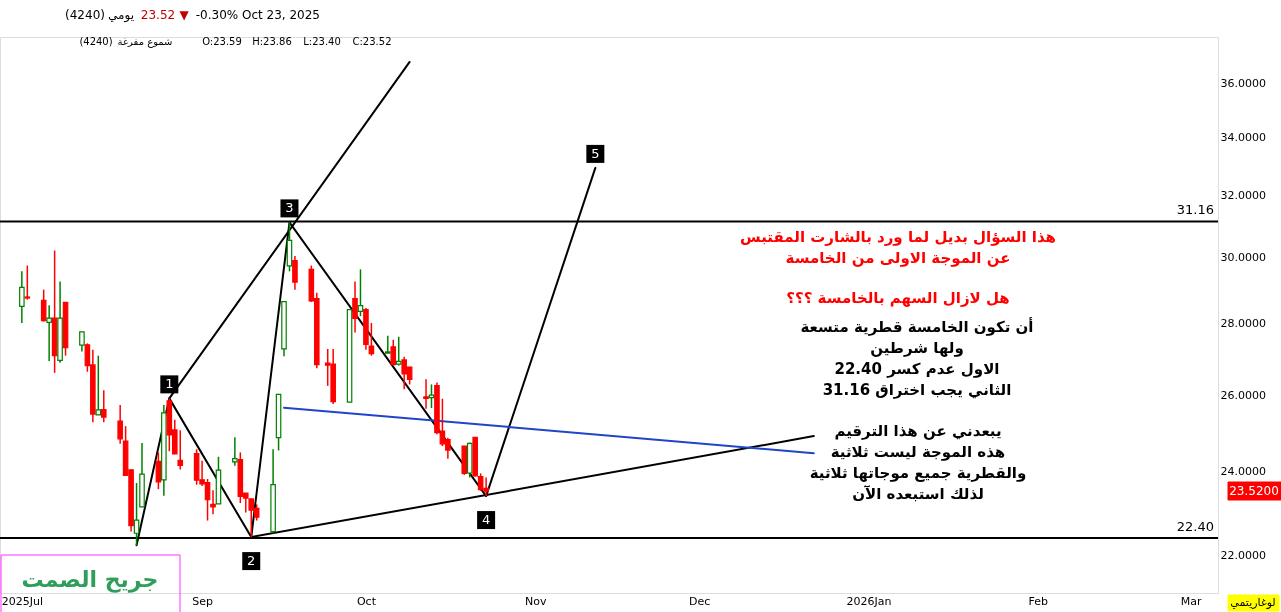 This screenshot has height=612, width=1281. Describe the element at coordinates (1243, 555) in the screenshot. I see `y-tick-label: 22.0000` at that location.